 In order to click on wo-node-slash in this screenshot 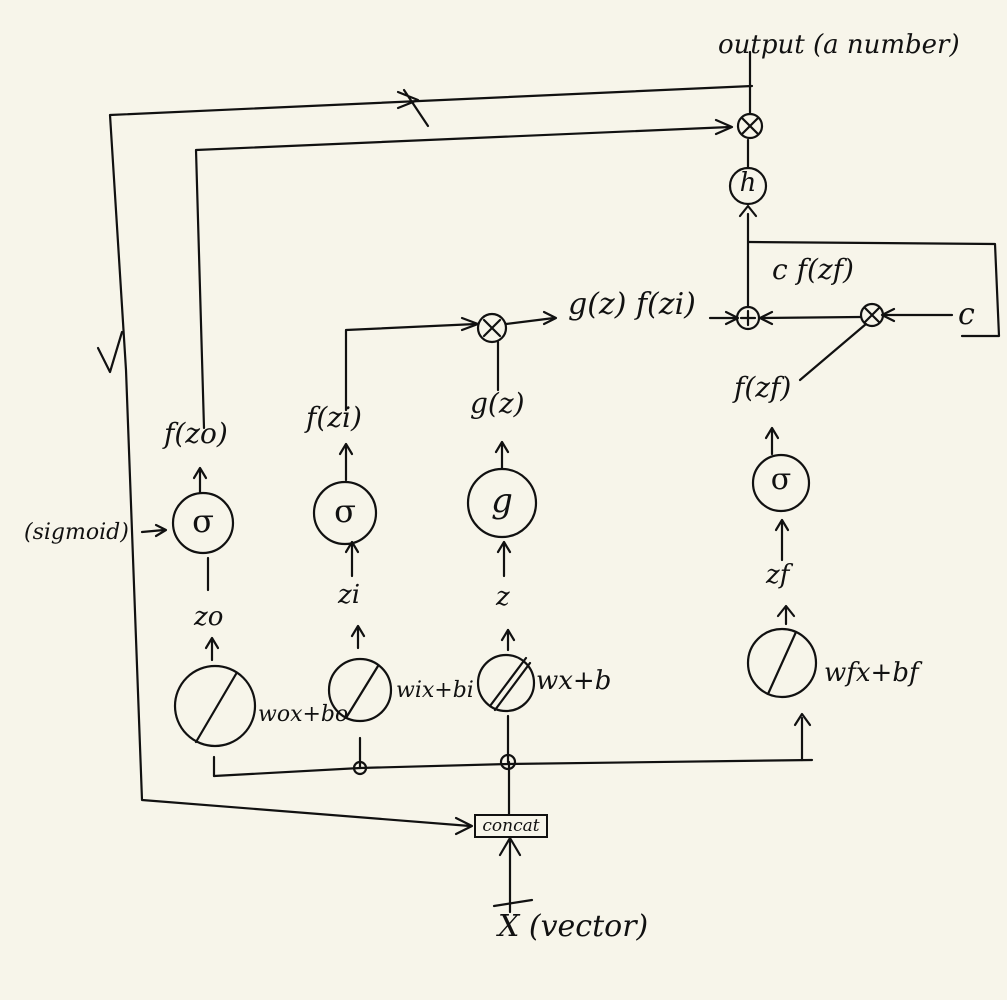, I will do `click(216, 708)`.